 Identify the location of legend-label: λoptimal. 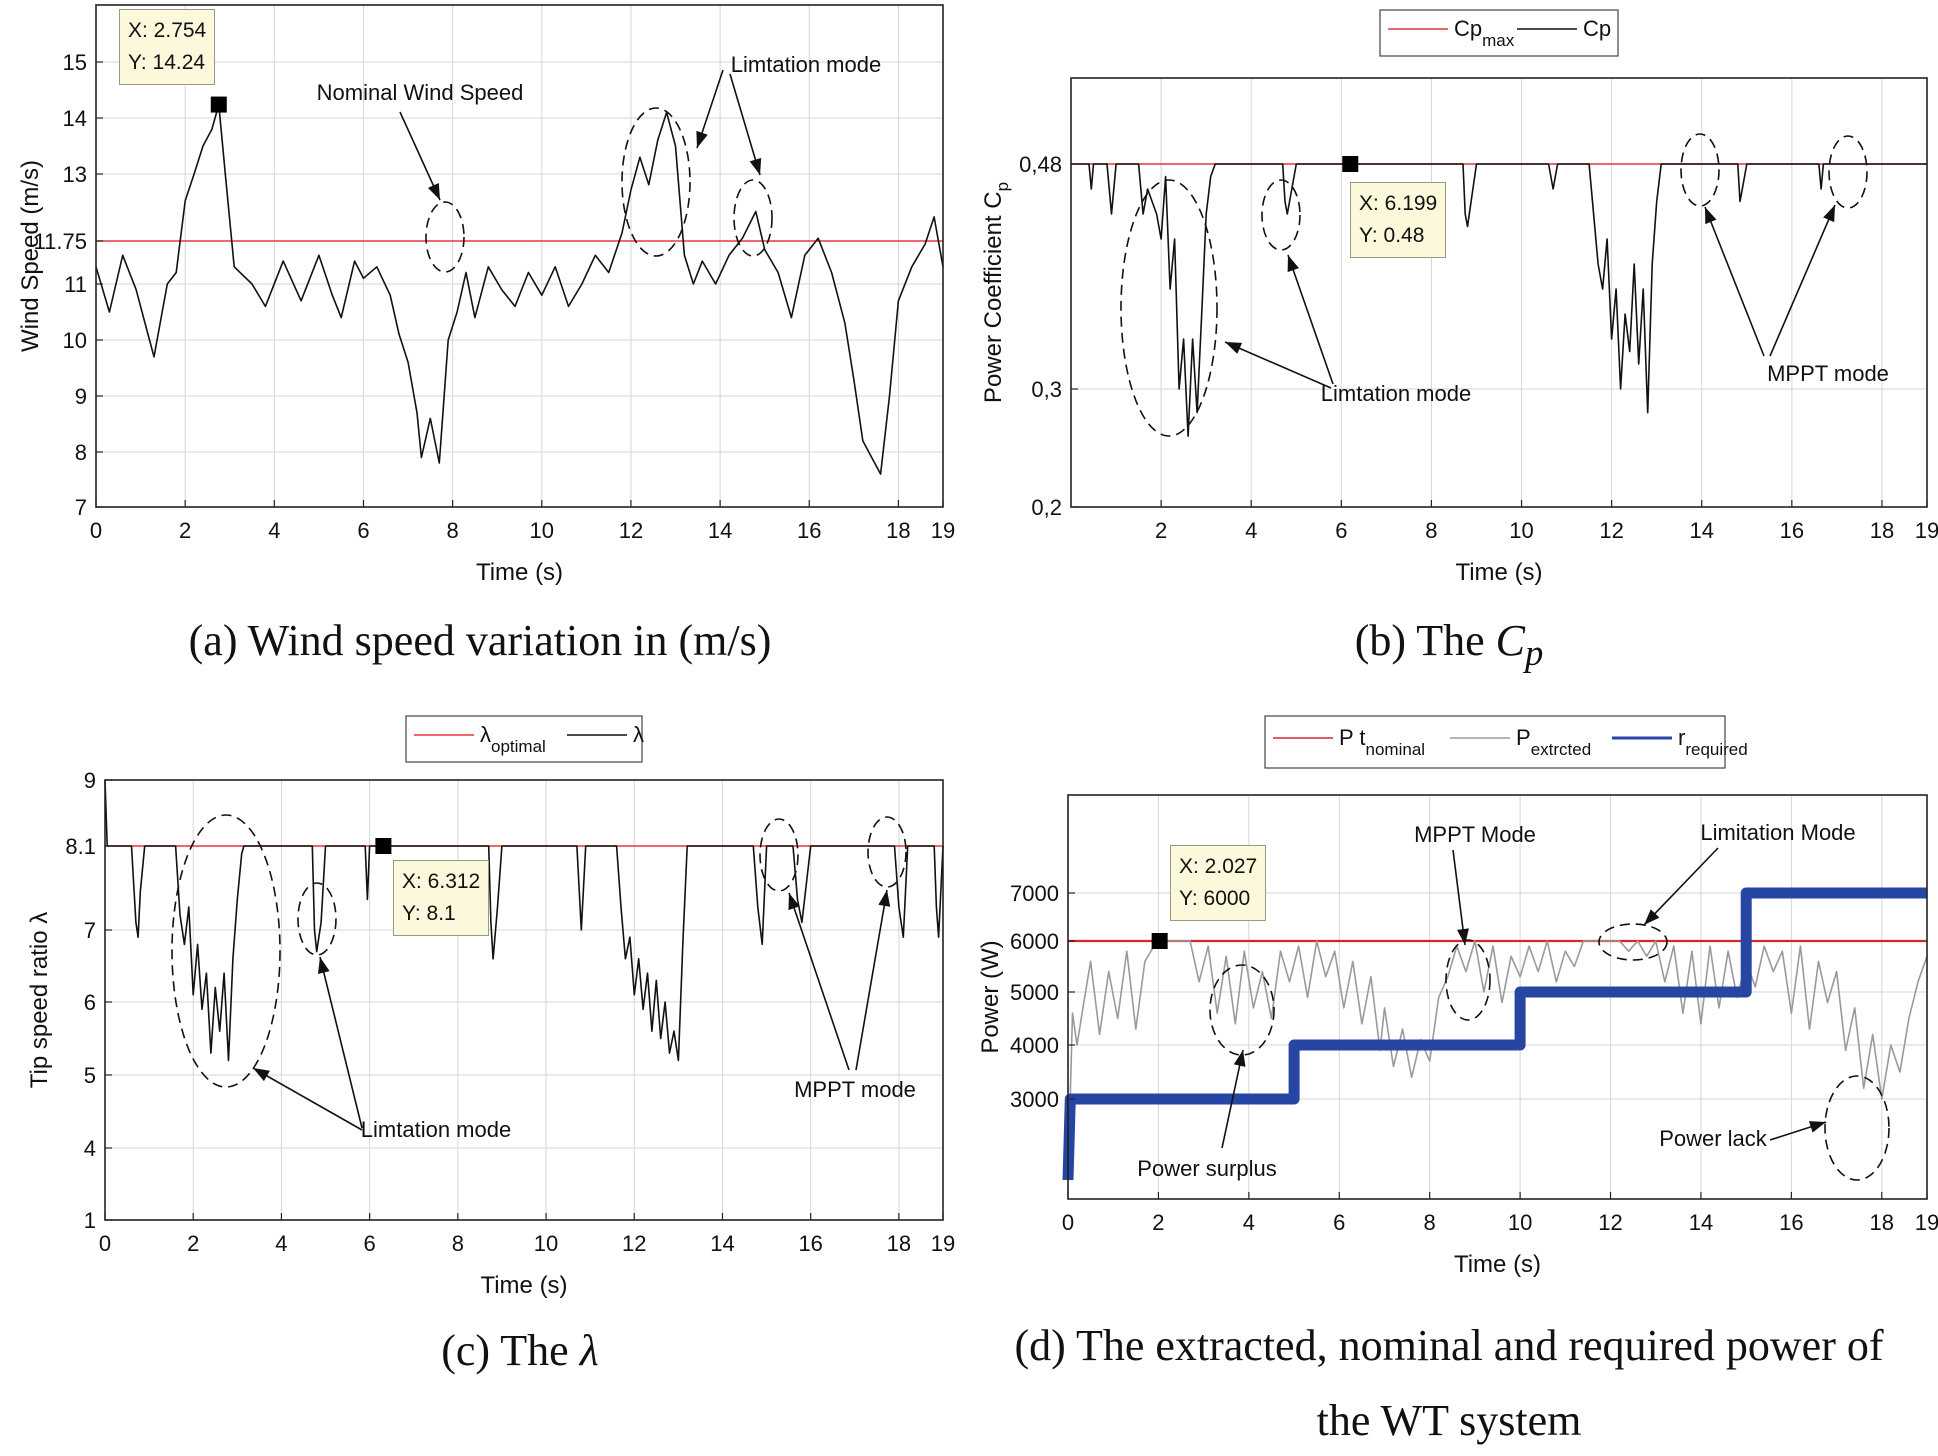
(513, 739).